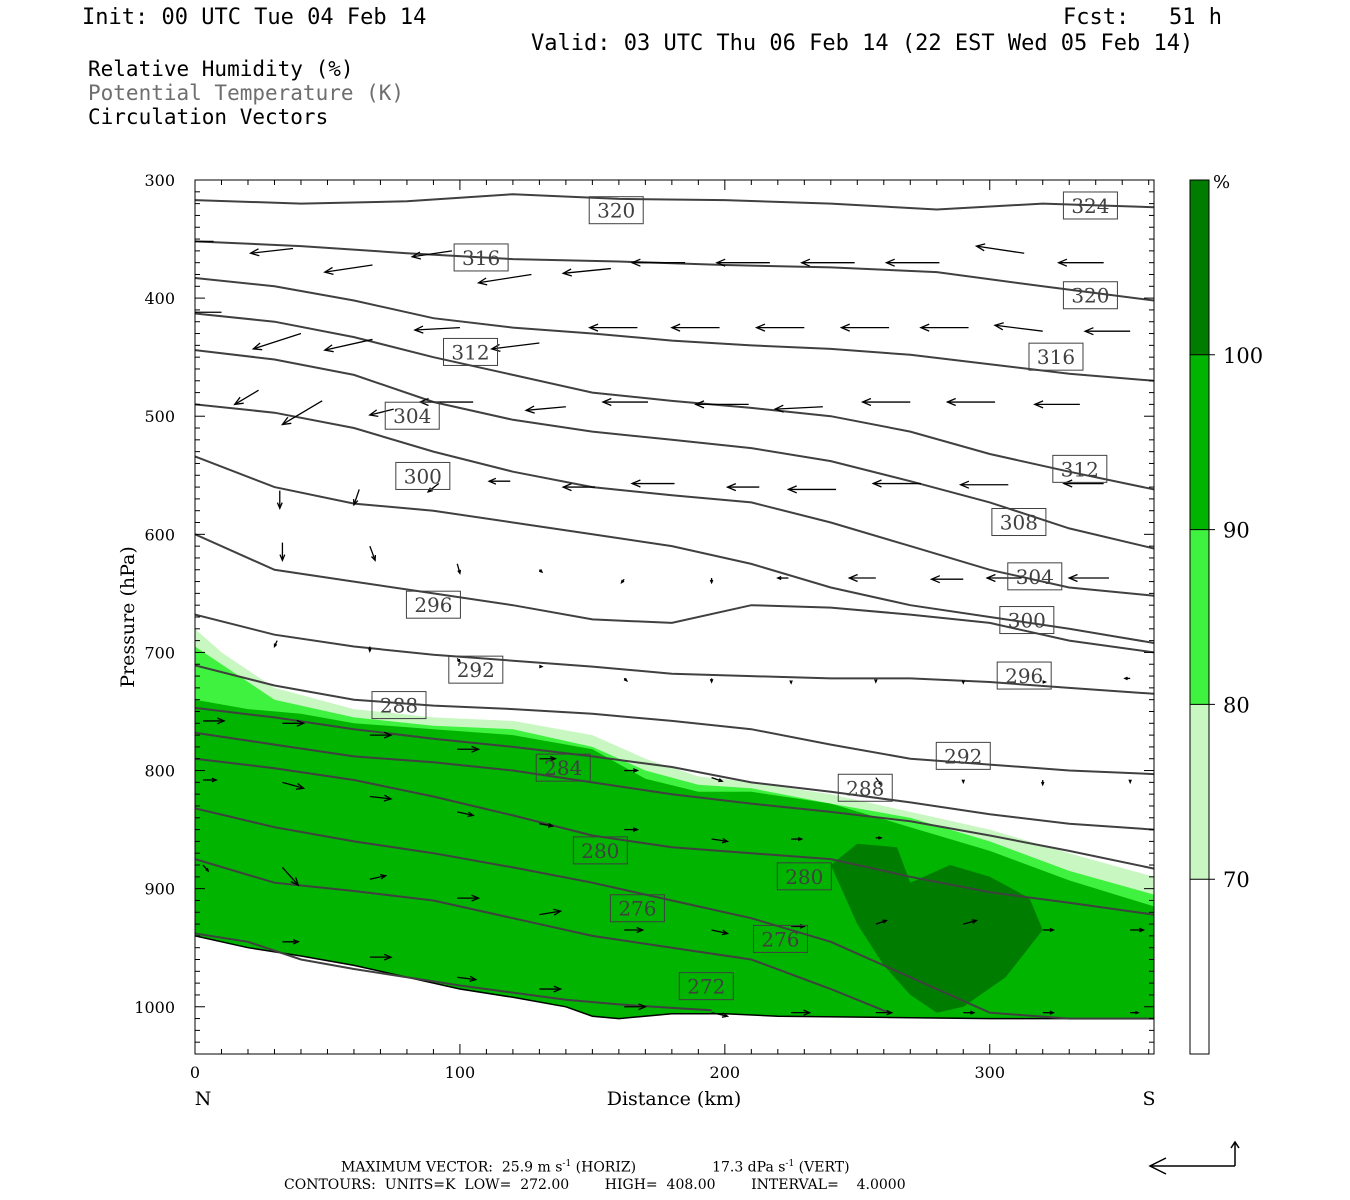 The image size is (1350, 1200). I want to click on colorbar-frame, so click(1199, 617).